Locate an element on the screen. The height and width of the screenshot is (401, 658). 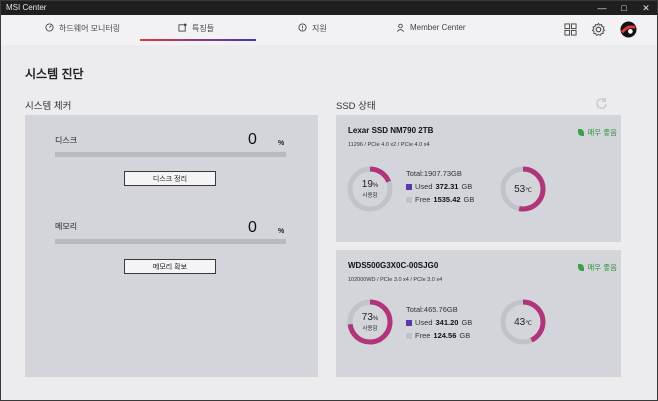
temperature-value: 43℃ is located at coordinates (523, 322).